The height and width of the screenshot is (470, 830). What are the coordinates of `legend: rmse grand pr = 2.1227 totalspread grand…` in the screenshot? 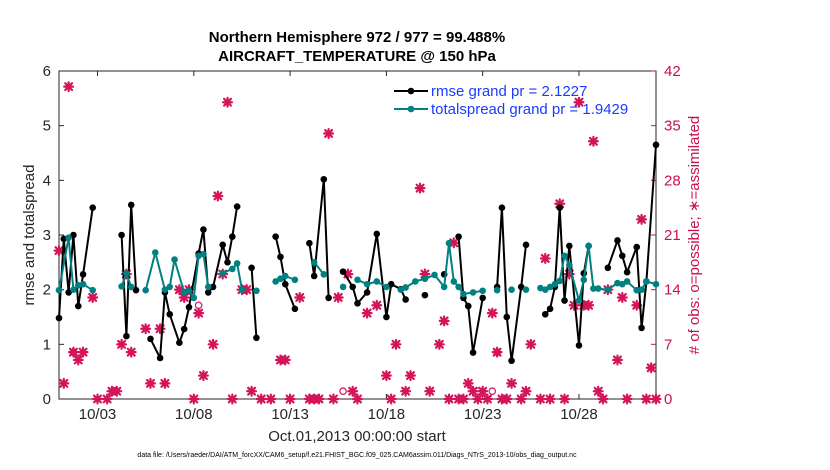 It's located at (511, 100).